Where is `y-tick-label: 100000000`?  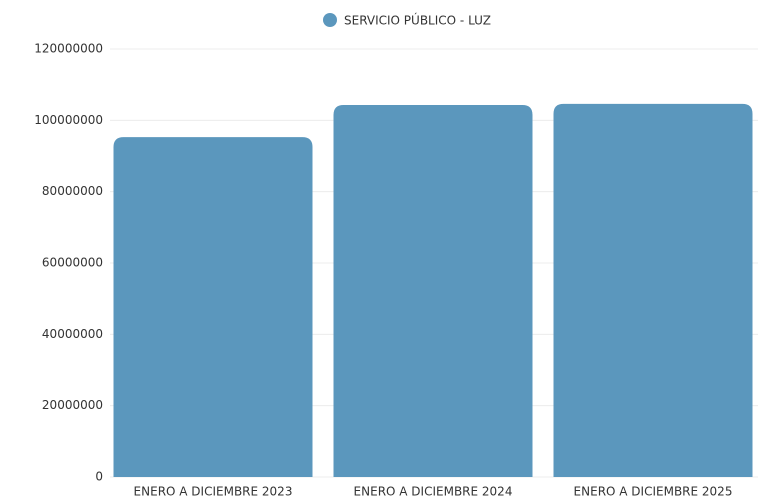
y-tick-label: 100000000 is located at coordinates (68, 120).